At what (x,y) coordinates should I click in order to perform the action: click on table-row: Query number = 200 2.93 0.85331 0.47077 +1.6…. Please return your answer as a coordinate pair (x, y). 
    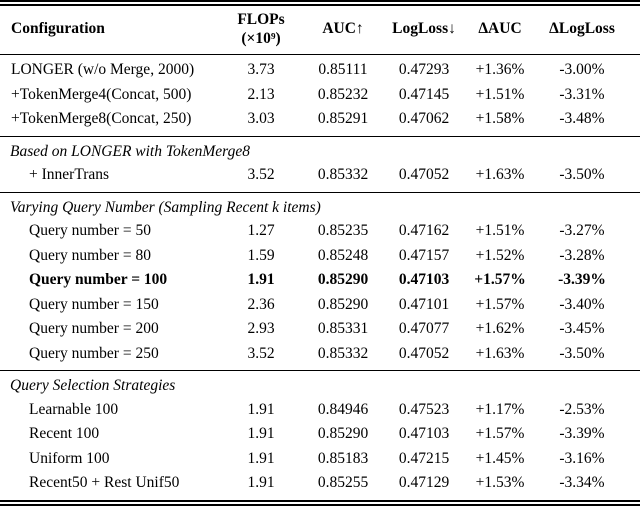
    Looking at the image, I should click on (320, 329).